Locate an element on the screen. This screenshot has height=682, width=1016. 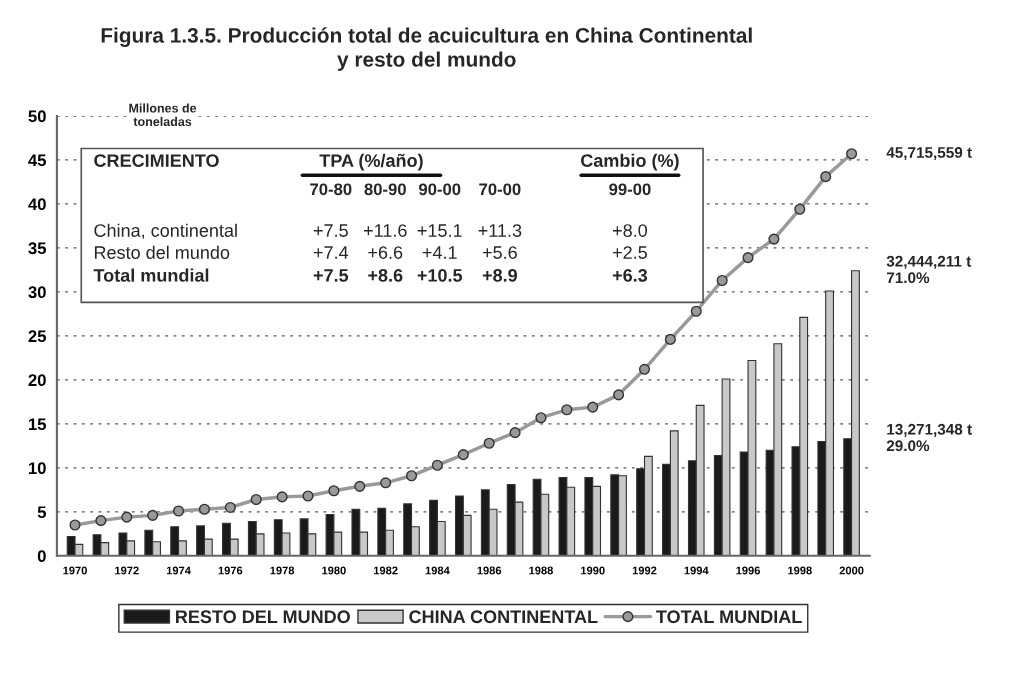
annotation: 13,271,348 t 29.0% is located at coordinates (929, 437).